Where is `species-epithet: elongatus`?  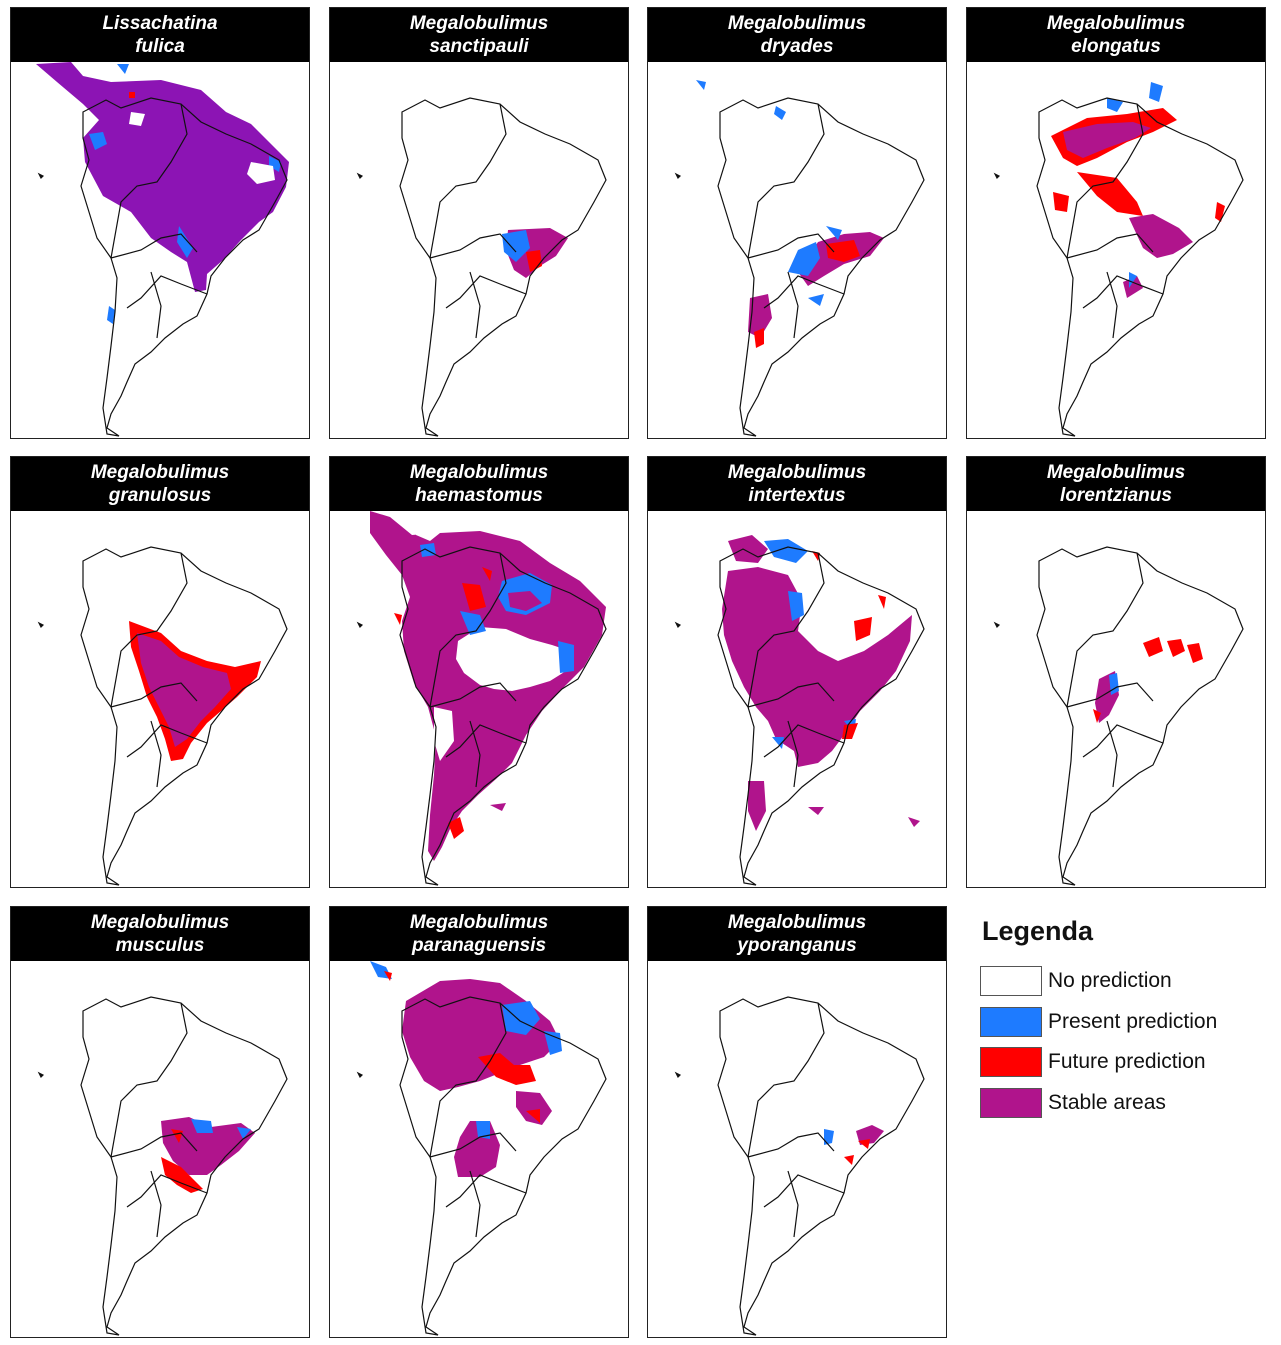
species-epithet: elongatus is located at coordinates (1116, 46).